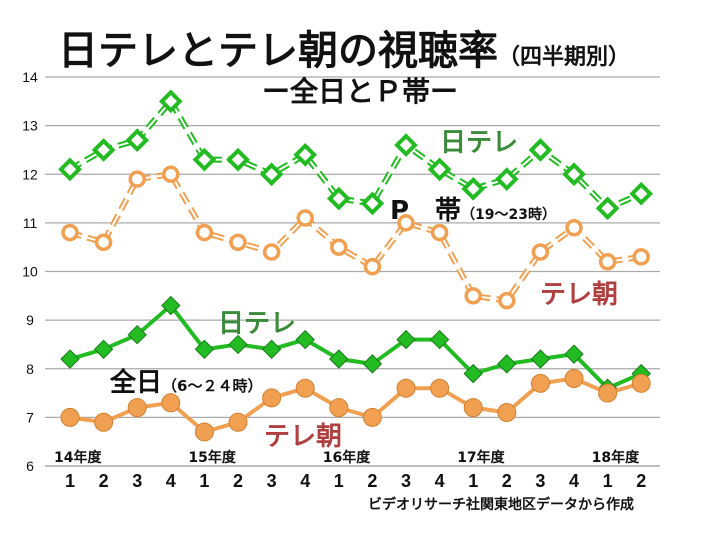 The width and height of the screenshot is (714, 536). I want to click on y-tick-label: 7, so click(30, 417).